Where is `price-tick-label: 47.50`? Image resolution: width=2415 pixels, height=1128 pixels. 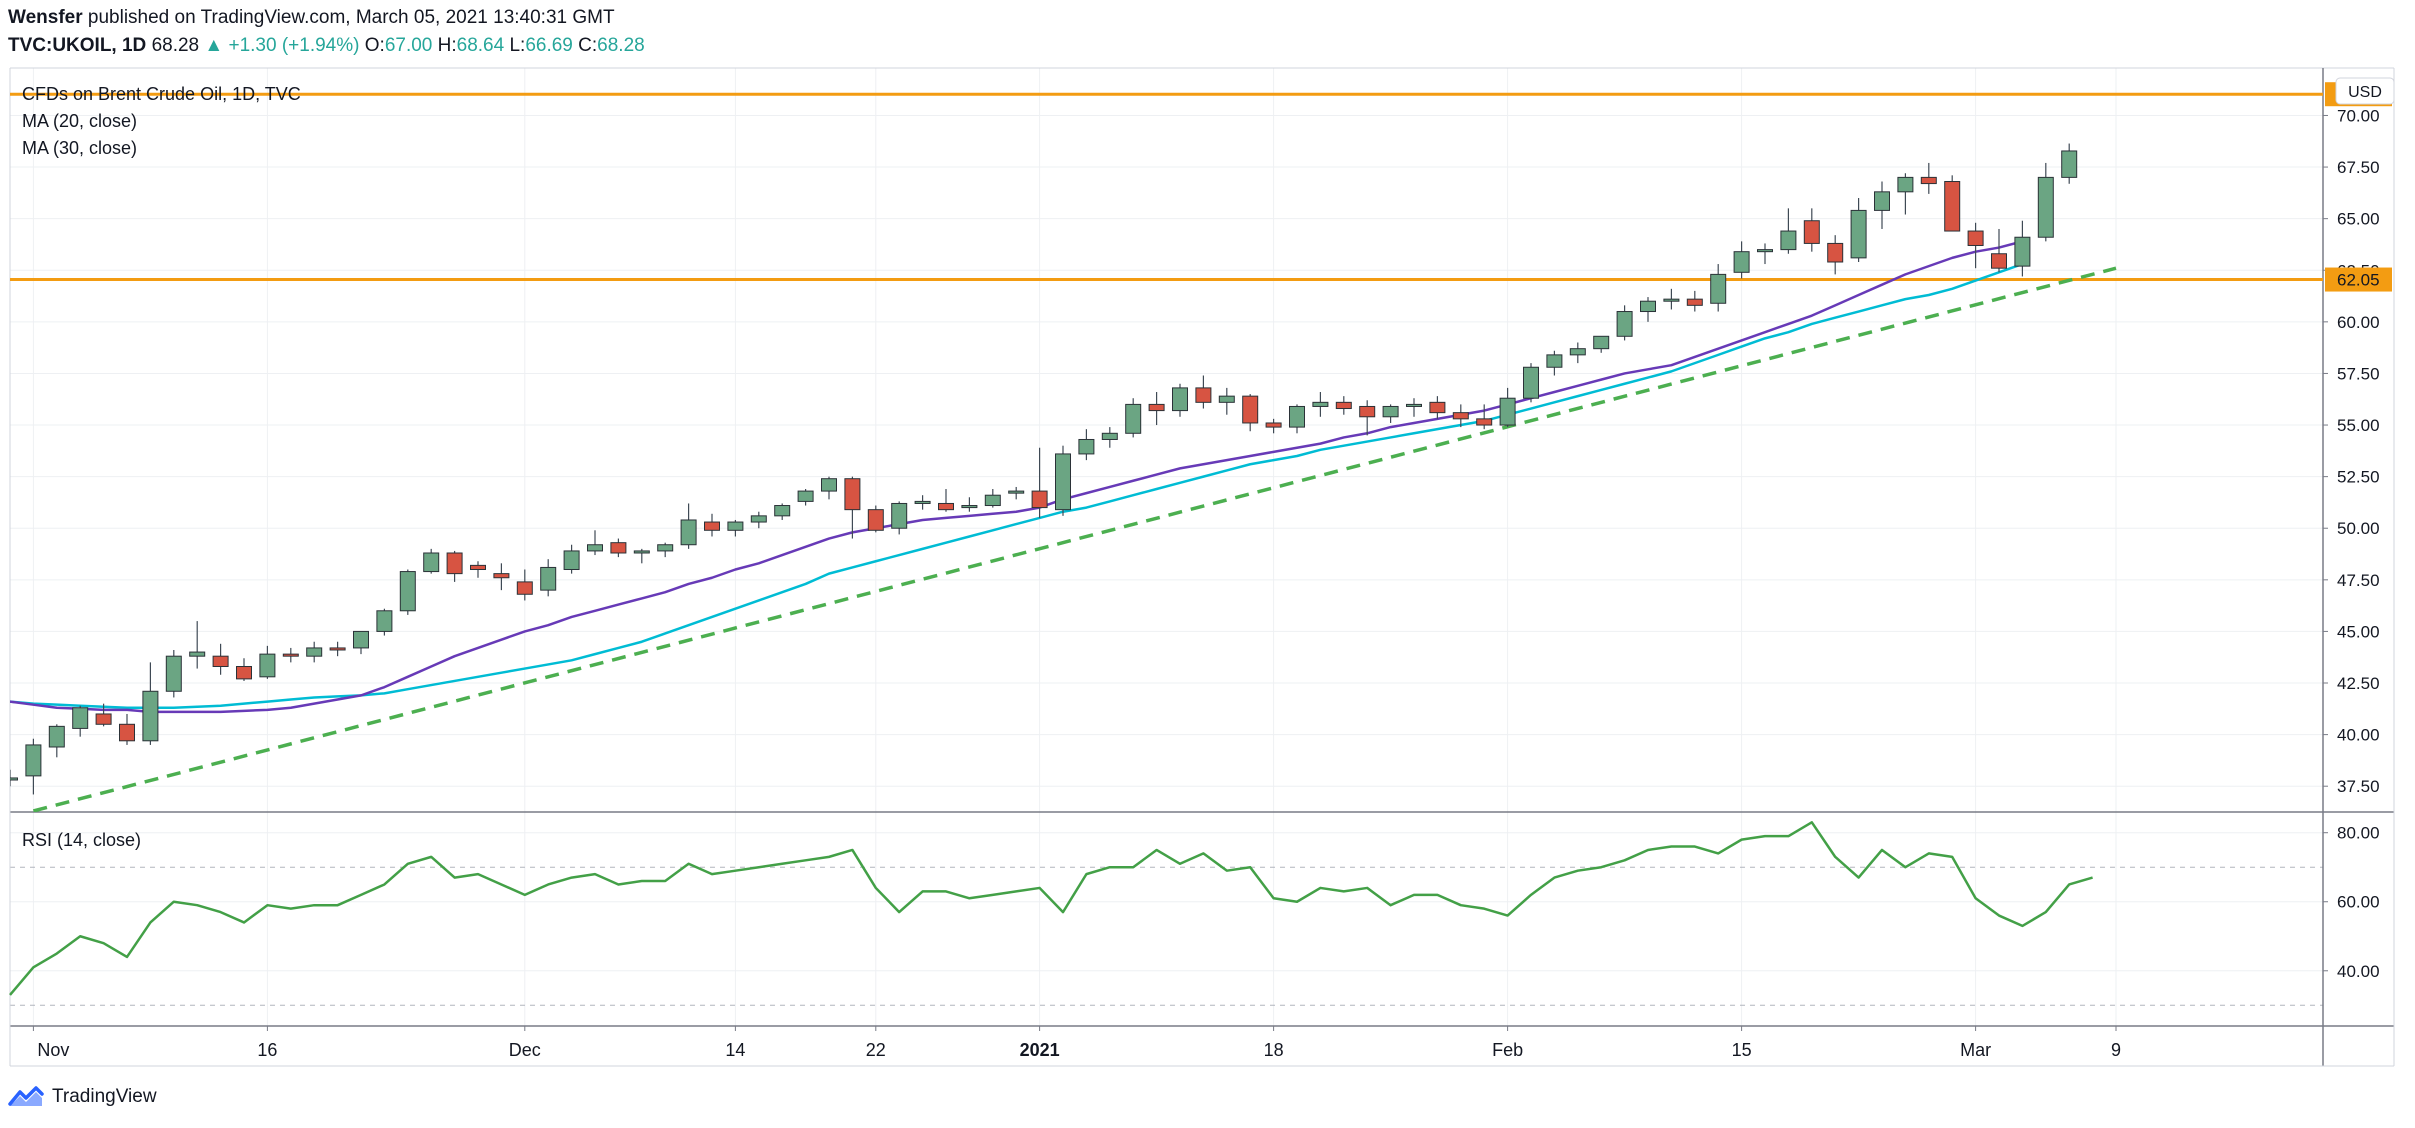 price-tick-label: 47.50 is located at coordinates (2358, 580).